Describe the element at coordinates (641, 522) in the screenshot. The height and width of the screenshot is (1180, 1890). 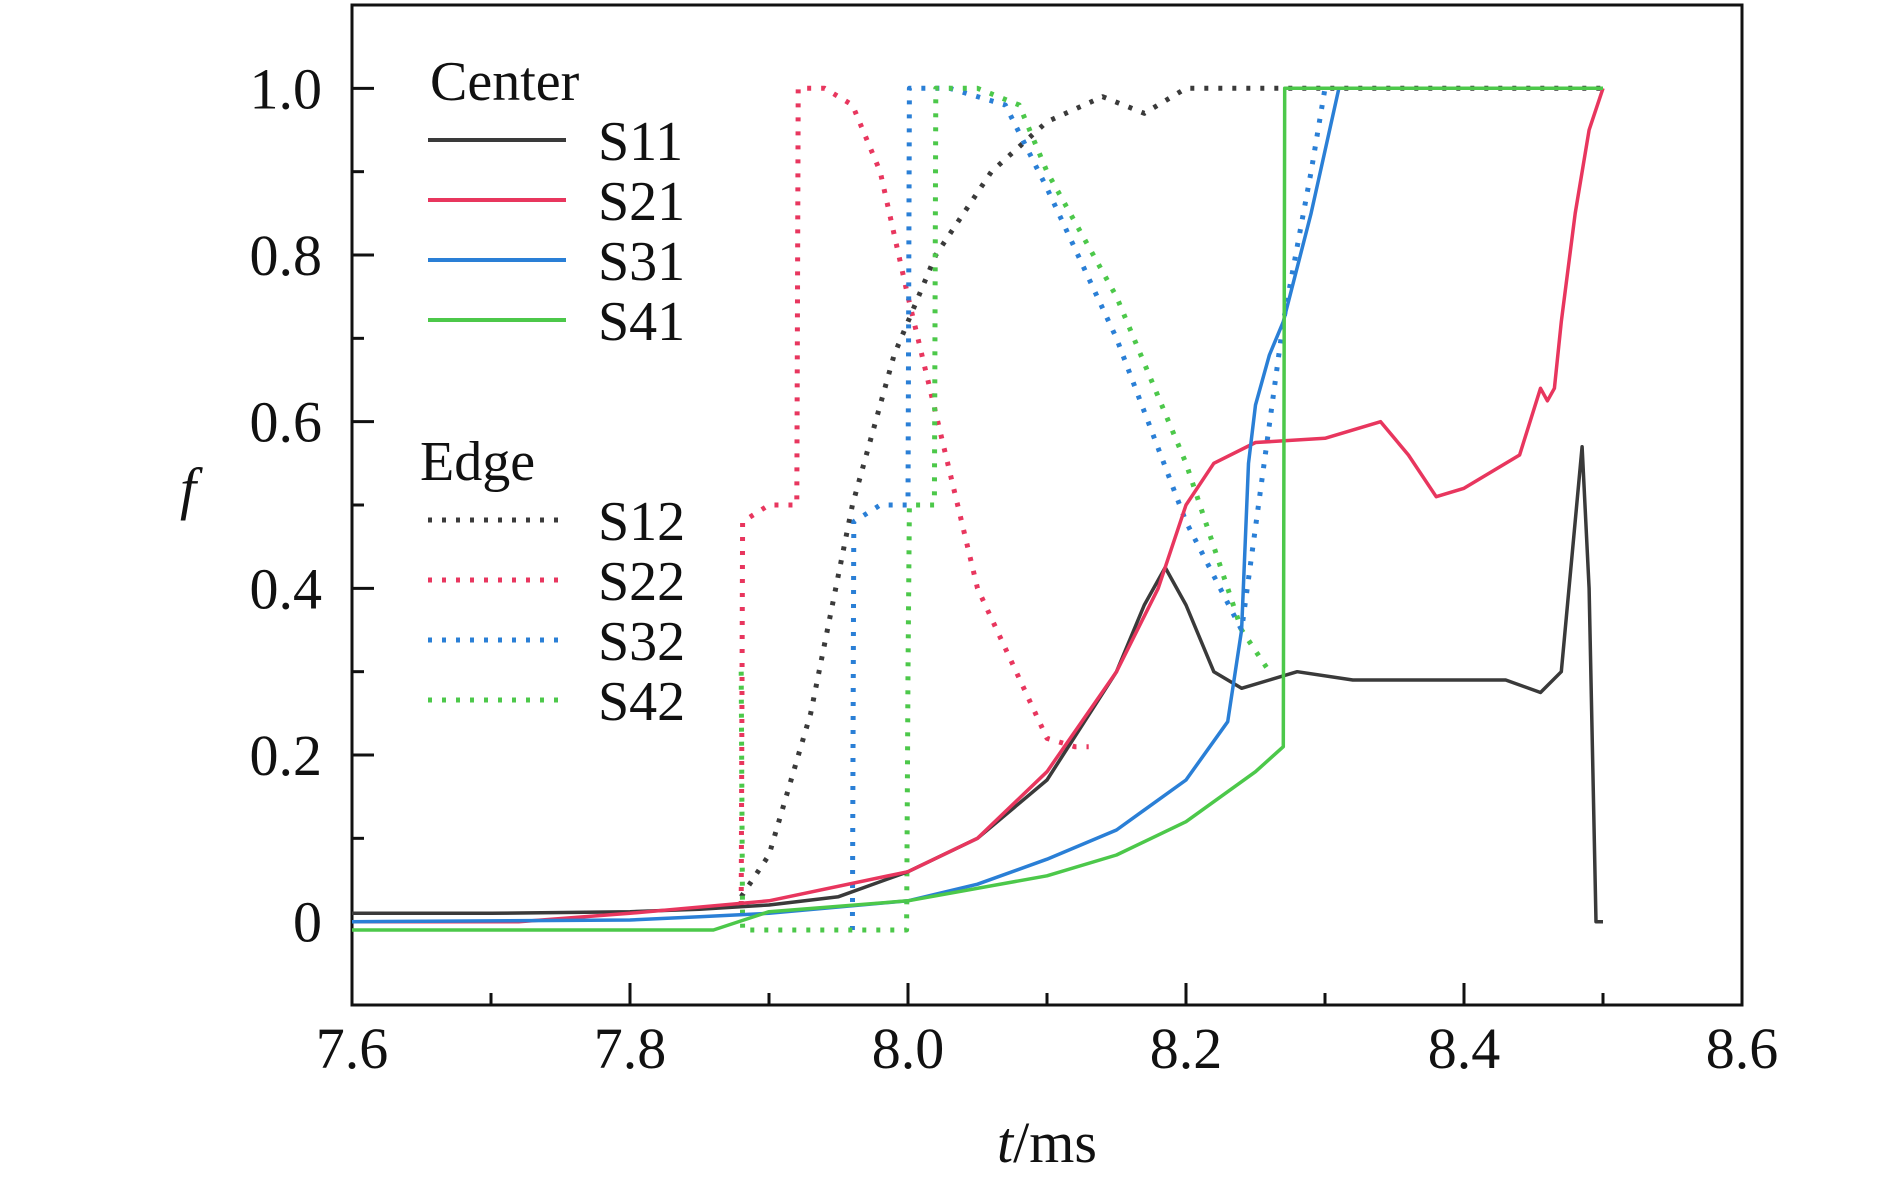
I see `legend-label: S12` at that location.